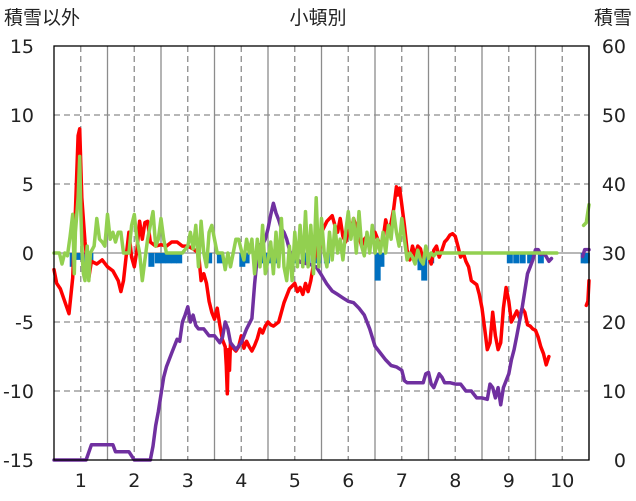 The height and width of the screenshot is (501, 636). What do you see at coordinates (18, 392) in the screenshot?
I see `left-tick-label: -10` at bounding box center [18, 392].